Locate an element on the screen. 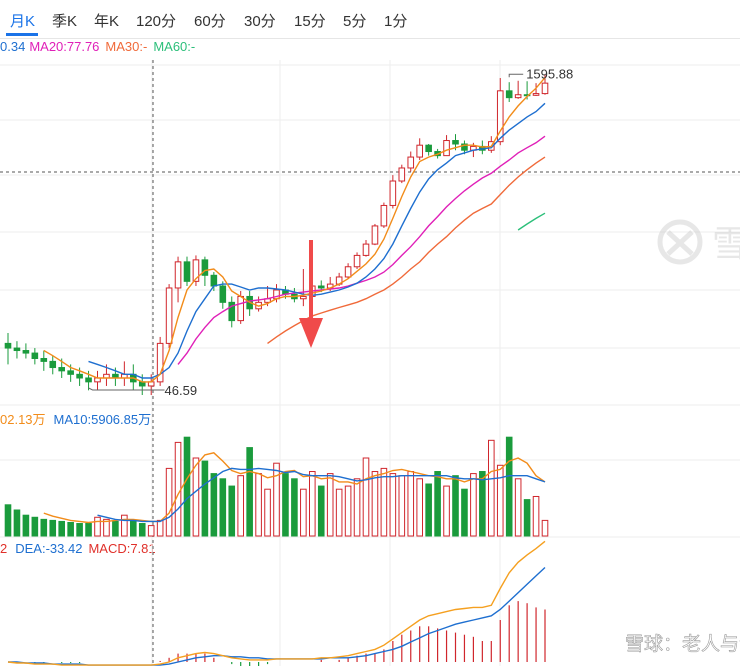  macd-dif-value: 2 is located at coordinates (4, 548).